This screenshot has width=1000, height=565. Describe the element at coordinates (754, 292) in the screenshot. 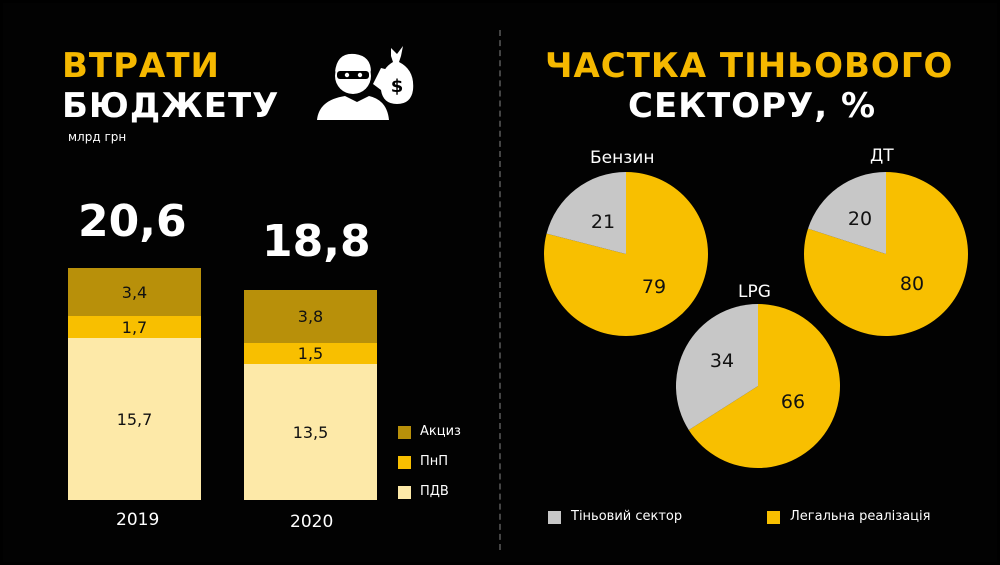

I see `pie-name-lpg: LPG` at that location.